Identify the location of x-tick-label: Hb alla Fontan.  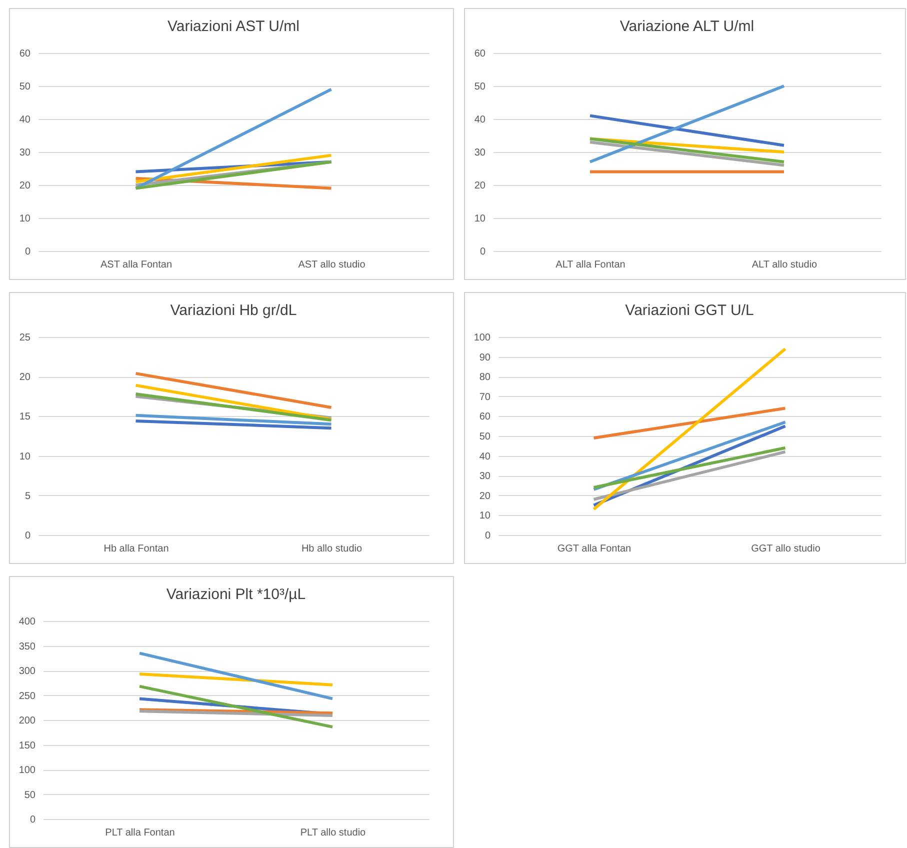
(136, 549).